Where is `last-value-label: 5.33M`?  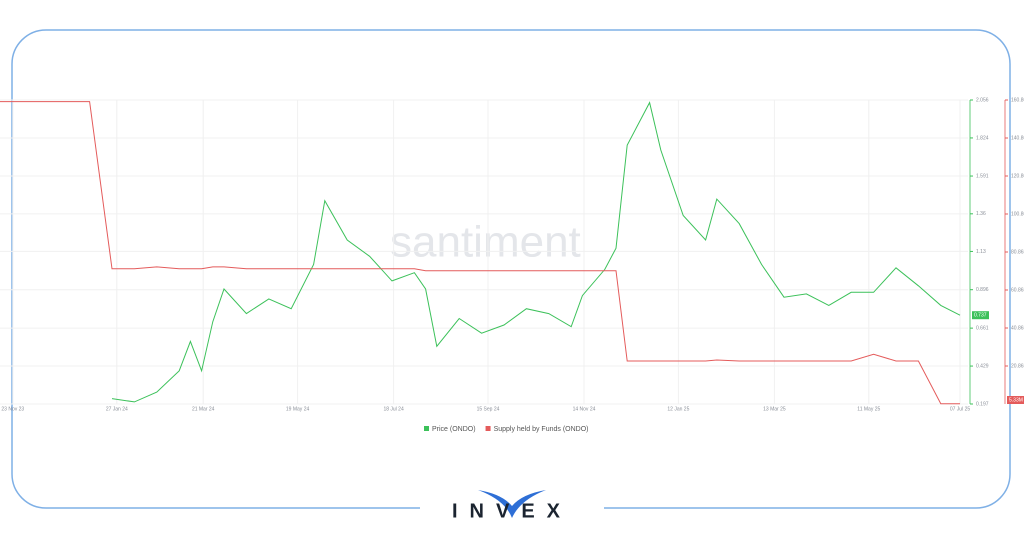 last-value-label: 5.33M is located at coordinates (1016, 400).